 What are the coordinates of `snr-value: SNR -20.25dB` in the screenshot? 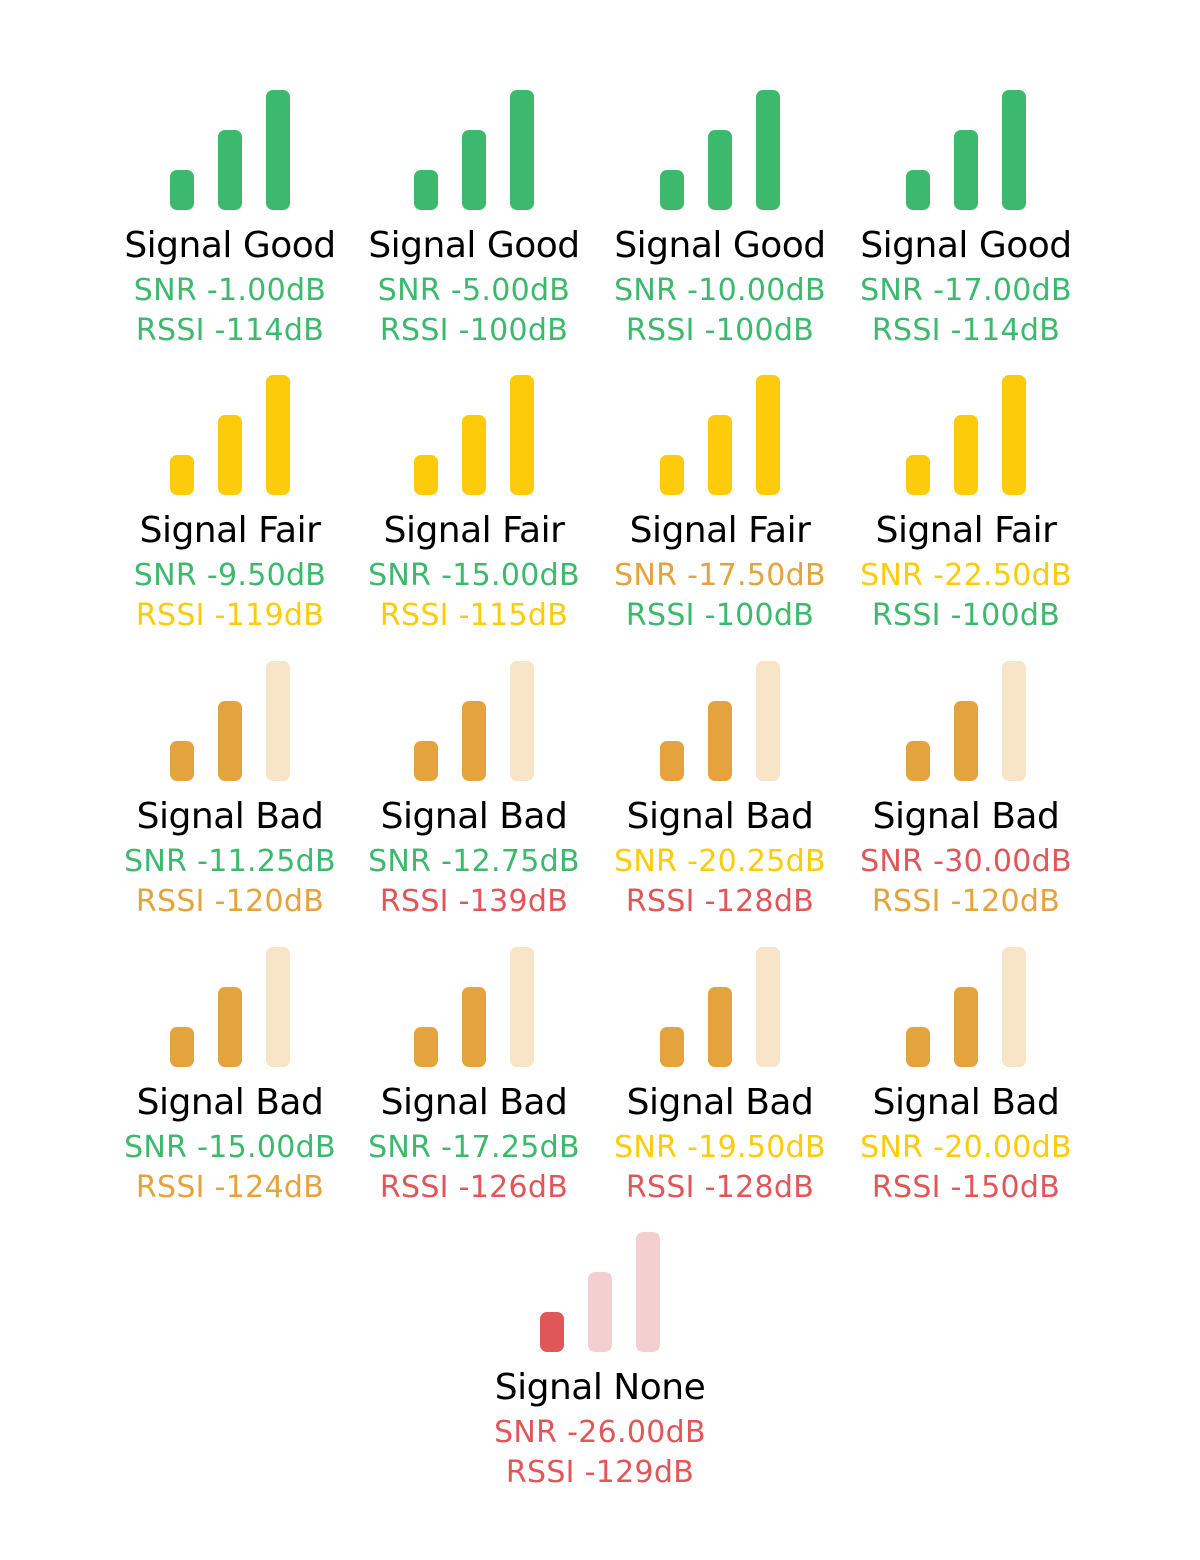 It's located at (720, 861).